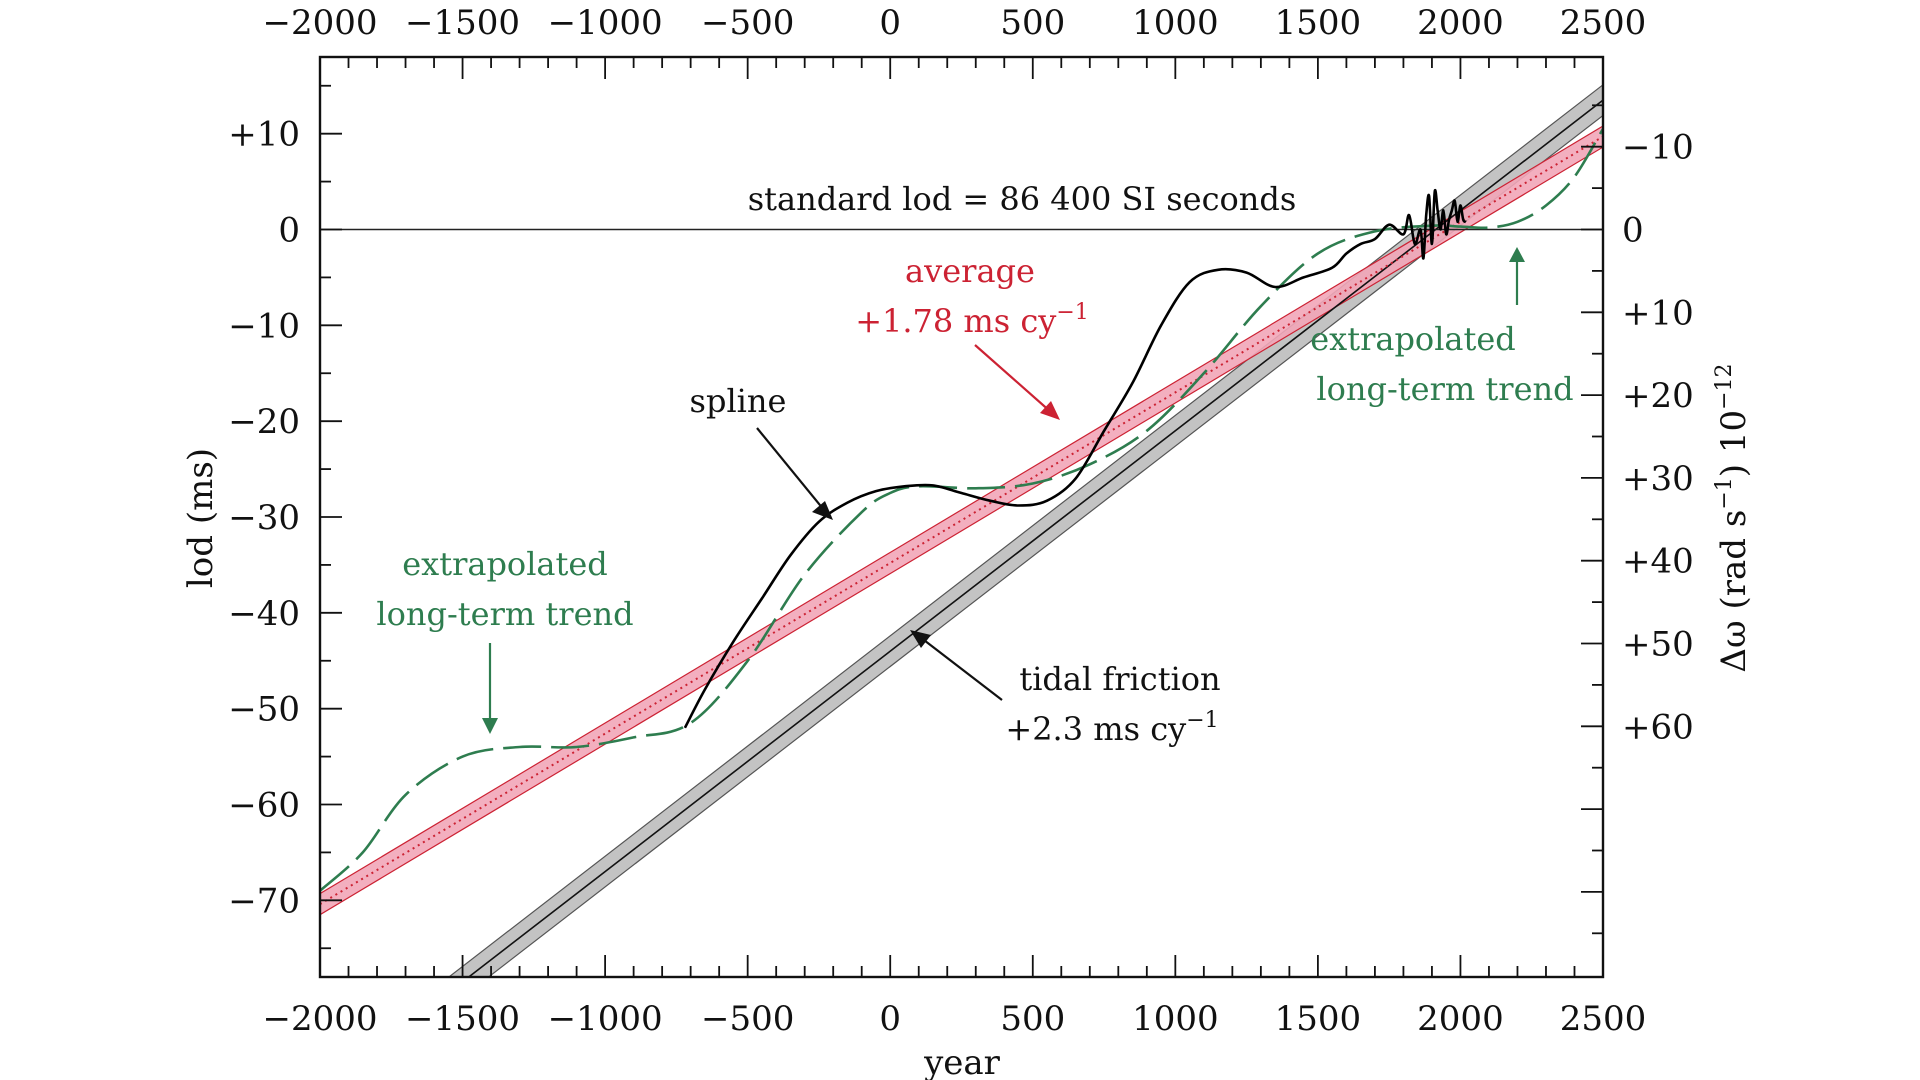 The image size is (1920, 1080). What do you see at coordinates (505, 564) in the screenshot?
I see `trend-left-label-1: extrapolated` at bounding box center [505, 564].